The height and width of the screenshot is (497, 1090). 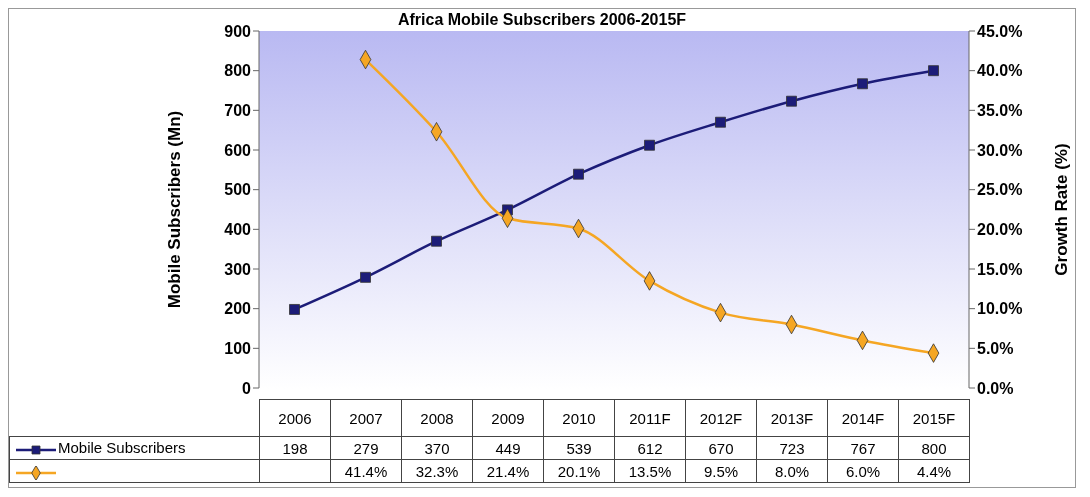 What do you see at coordinates (238, 190) in the screenshot?
I see `y-tick-label: 500` at bounding box center [238, 190].